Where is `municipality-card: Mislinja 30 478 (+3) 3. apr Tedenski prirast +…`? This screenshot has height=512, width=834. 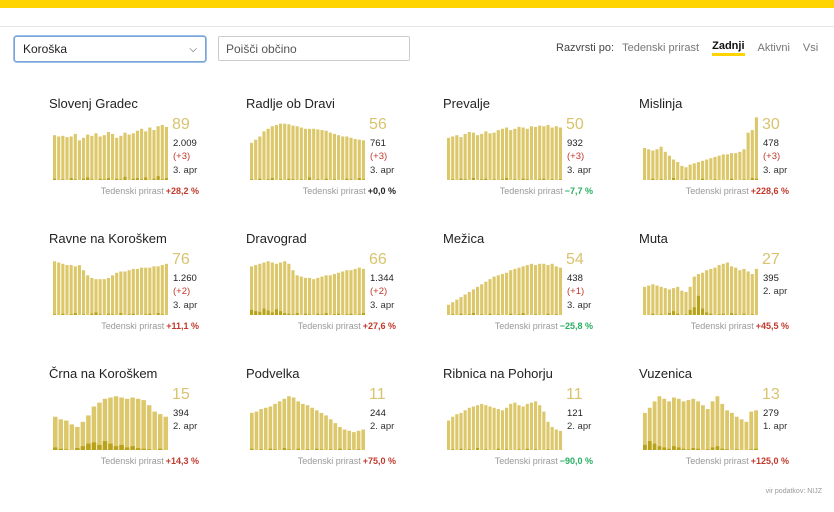 municipality-card: Mislinja 30 478 (+3) 3. apr Tedenski prirast +… is located at coordinates (719, 151).